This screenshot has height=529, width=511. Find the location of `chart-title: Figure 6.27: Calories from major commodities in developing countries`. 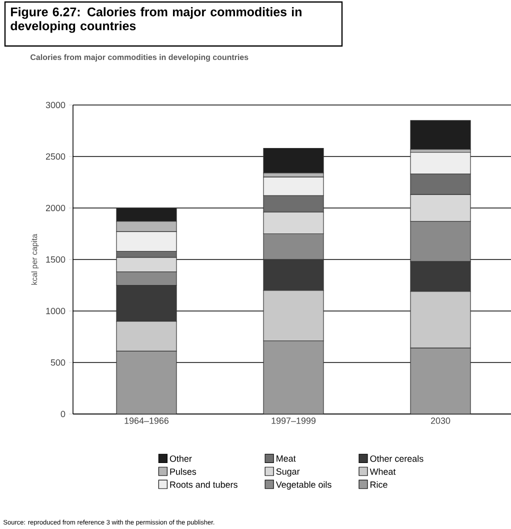

chart-title: Figure 6.27: Calories from major commodities in developing countries is located at coordinates (156, 20).